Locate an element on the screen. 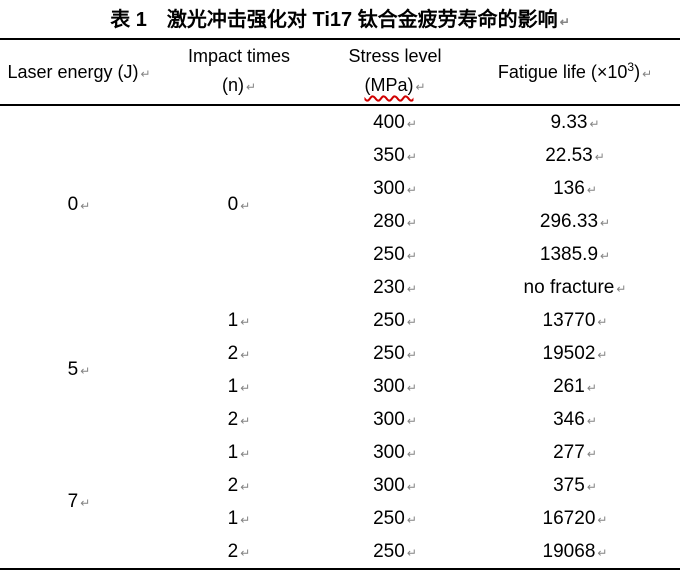 The width and height of the screenshot is (680, 577). laser-energy-cell: 5 ↵ is located at coordinates (79, 369).